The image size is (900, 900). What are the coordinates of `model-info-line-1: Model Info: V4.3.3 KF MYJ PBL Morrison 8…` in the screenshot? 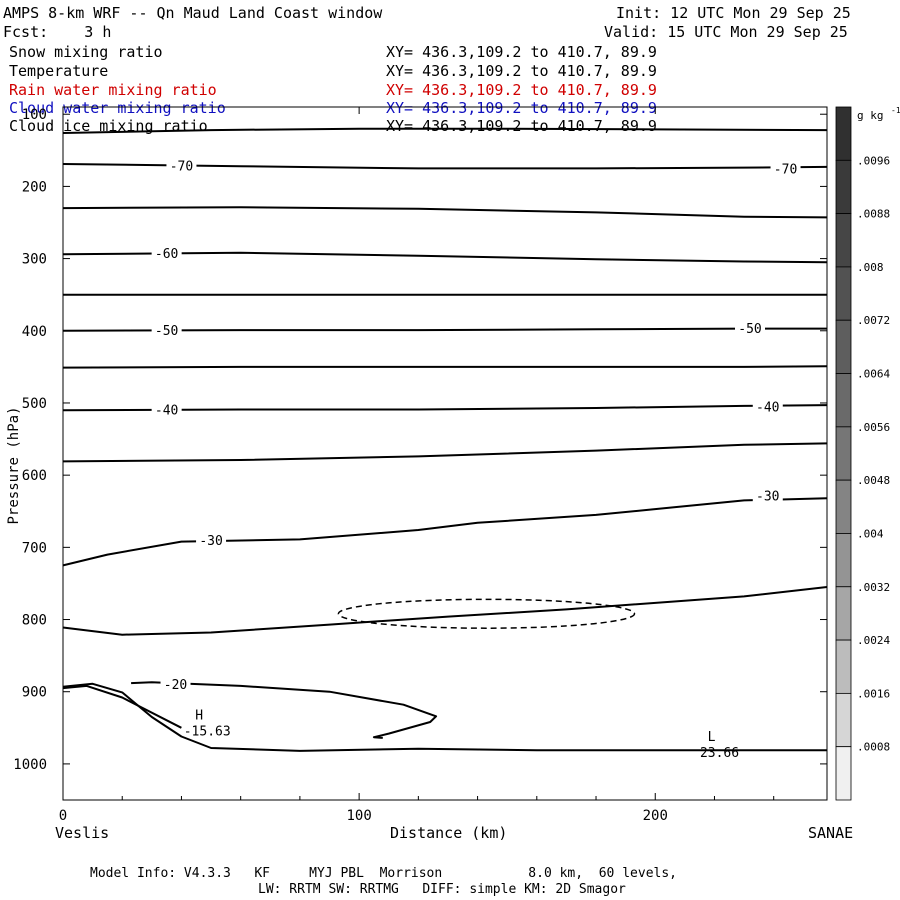 It's located at (383, 873).